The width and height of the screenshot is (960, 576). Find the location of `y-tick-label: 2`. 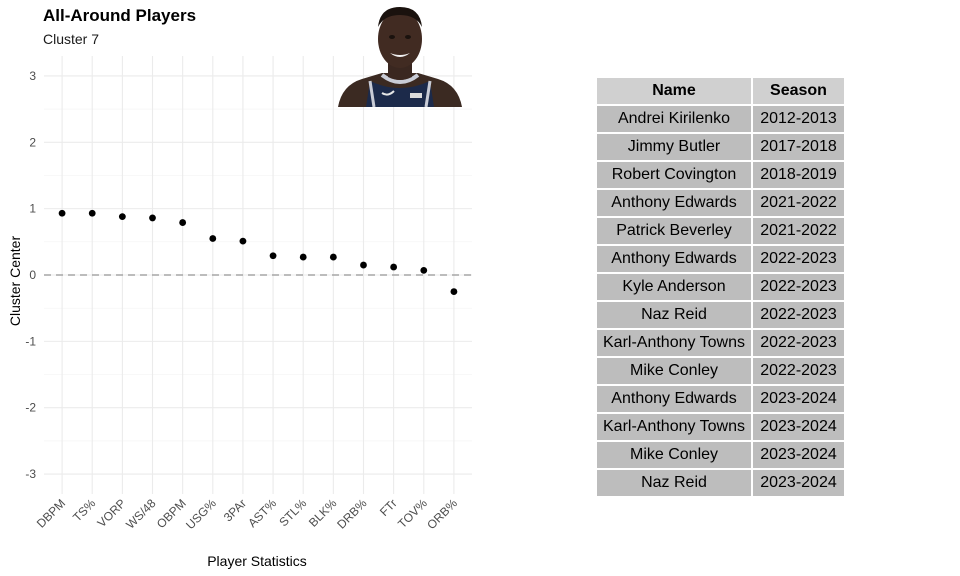

y-tick-label: 2 is located at coordinates (32, 142).